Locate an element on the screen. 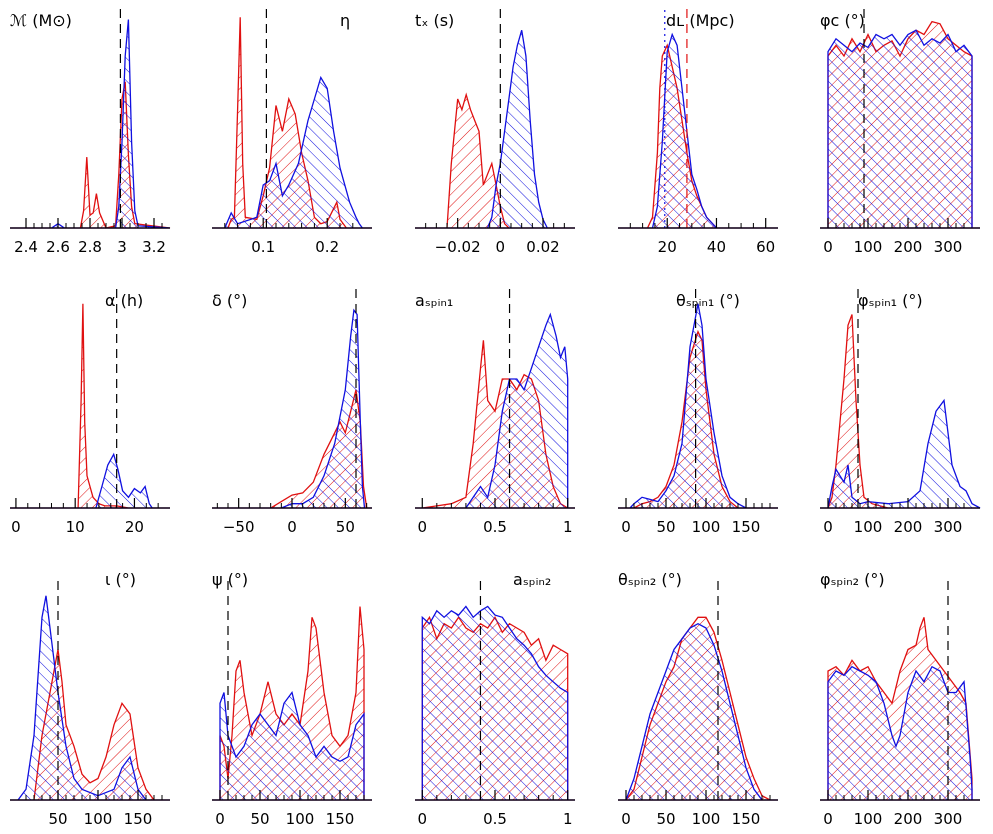  tick-label: 10 is located at coordinates (75, 527).